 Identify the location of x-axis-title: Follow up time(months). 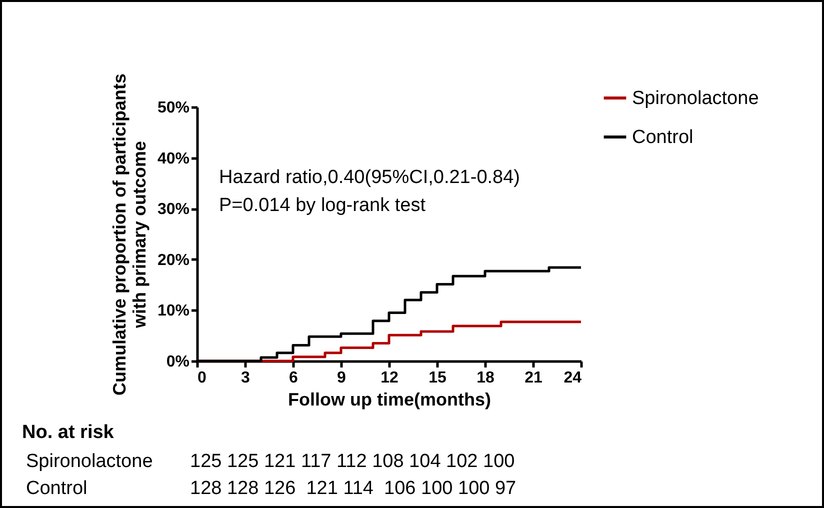
(389, 400).